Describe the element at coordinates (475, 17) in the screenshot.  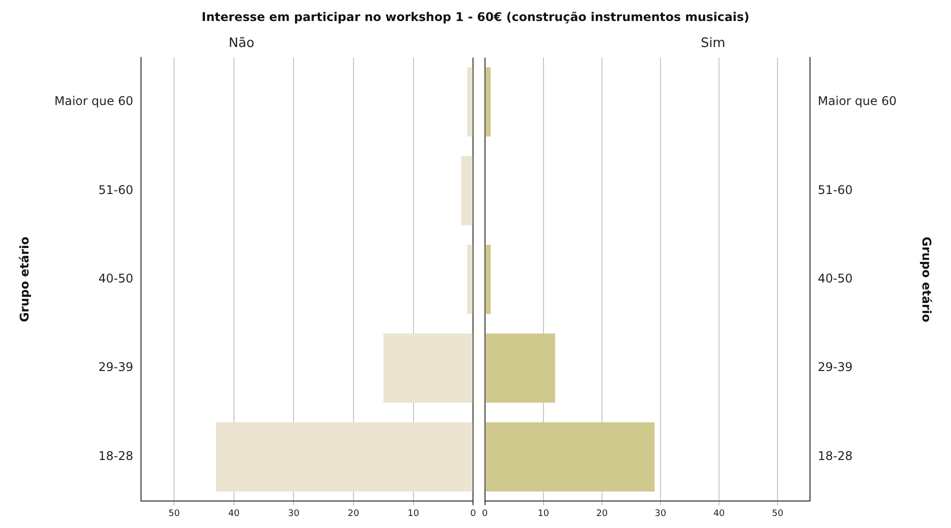
I see `chart-title: Interesse em participar no workshop 1 - 60€ (construção instrumentos musicais)` at that location.